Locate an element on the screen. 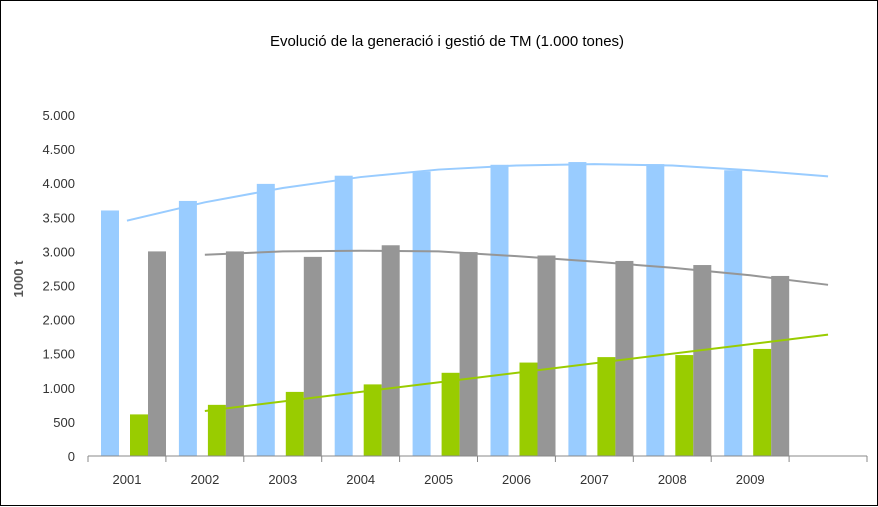  x-tick-label: 2006 is located at coordinates (516, 479).